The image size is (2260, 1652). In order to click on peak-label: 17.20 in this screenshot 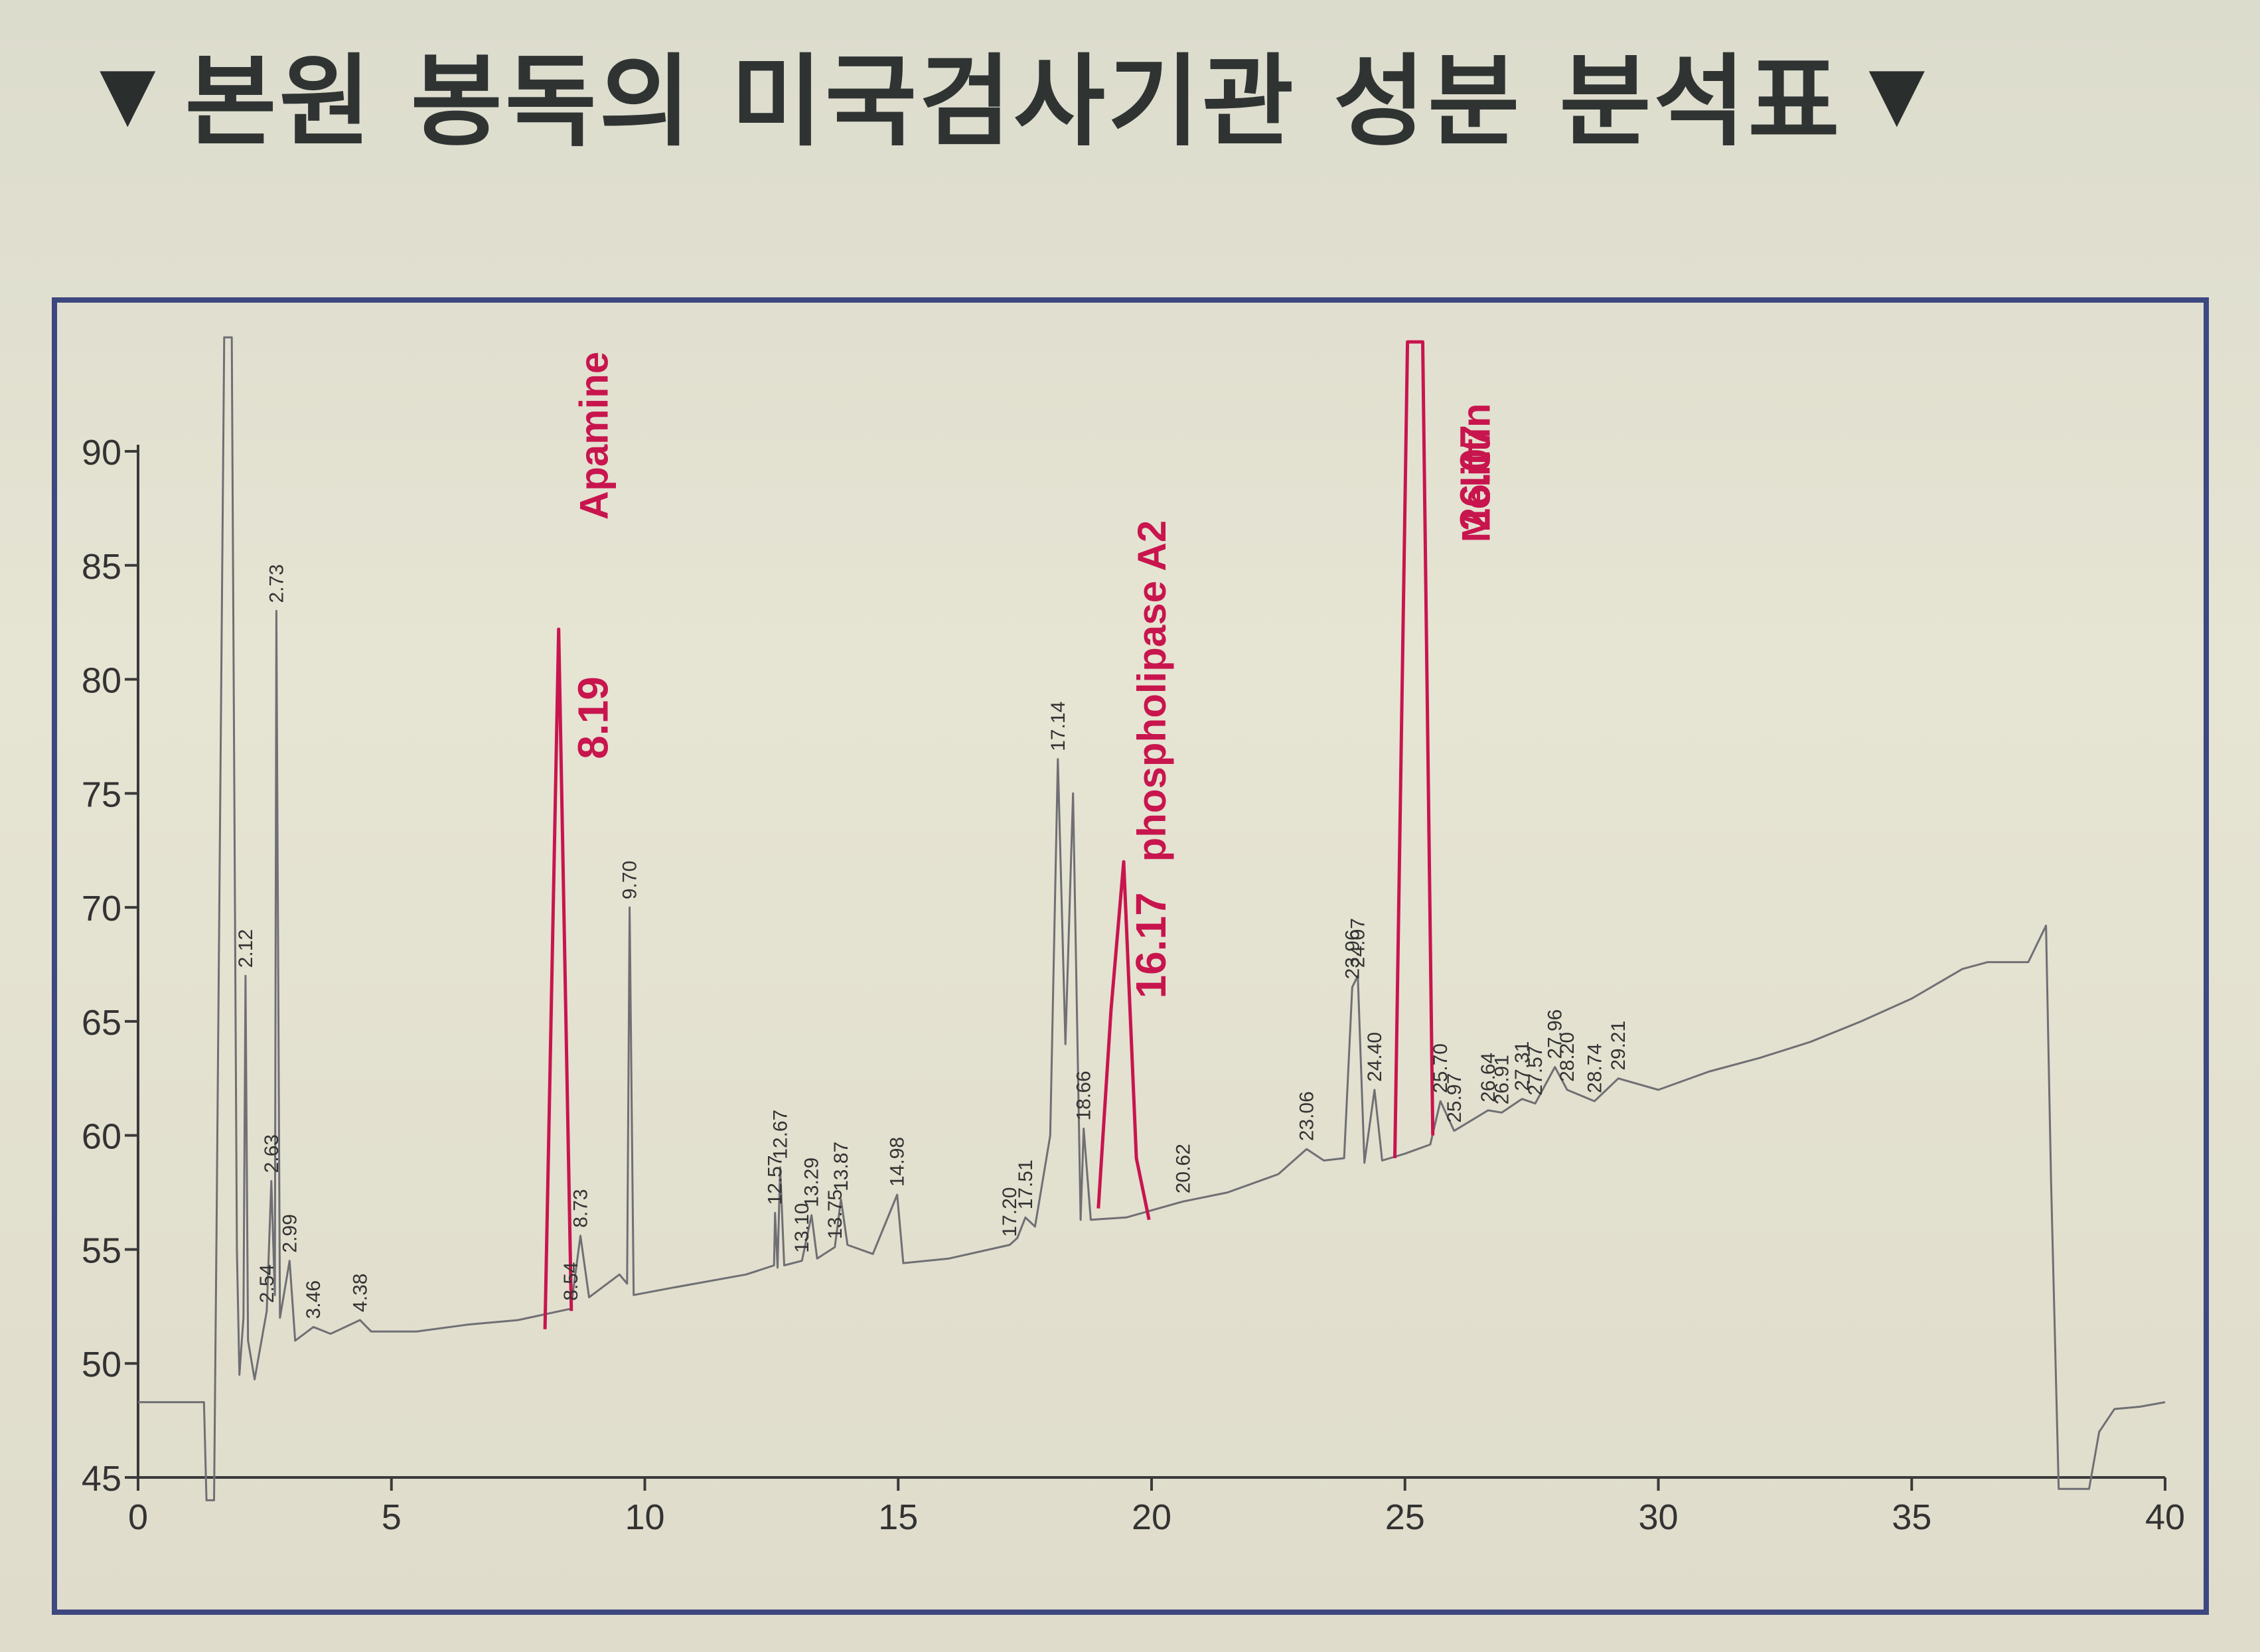, I will do `click(1010, 1212)`.